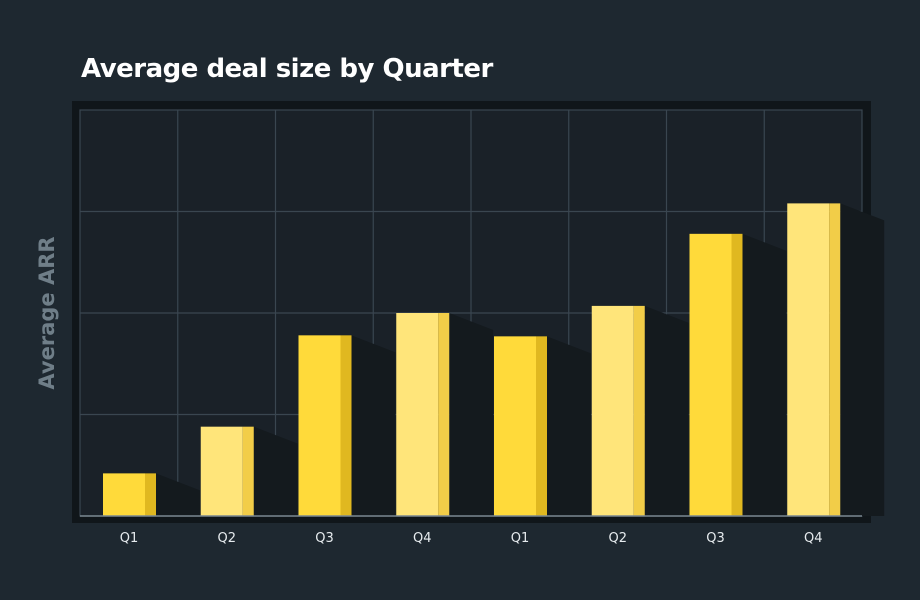 The image size is (920, 600). I want to click on chart-title: Average deal size by Quarter, so click(287, 69).